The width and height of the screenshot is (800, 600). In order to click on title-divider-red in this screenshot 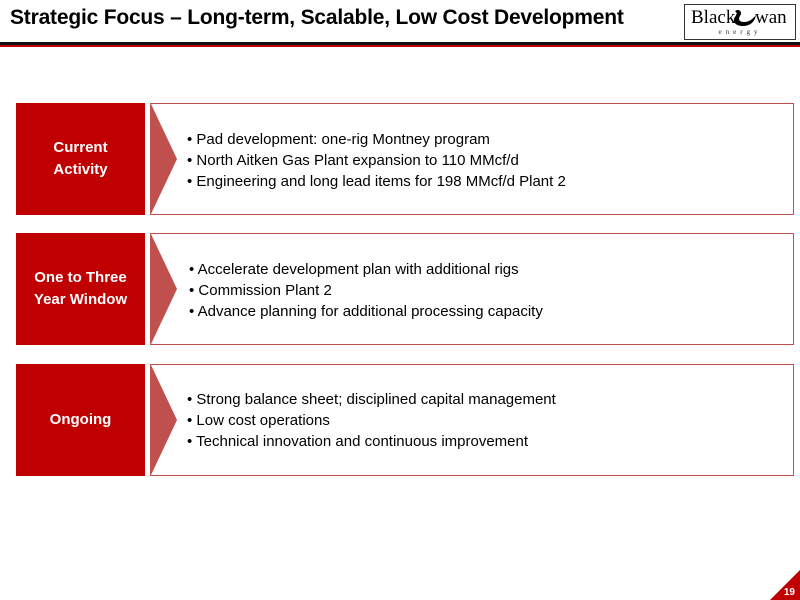, I will do `click(400, 46)`.